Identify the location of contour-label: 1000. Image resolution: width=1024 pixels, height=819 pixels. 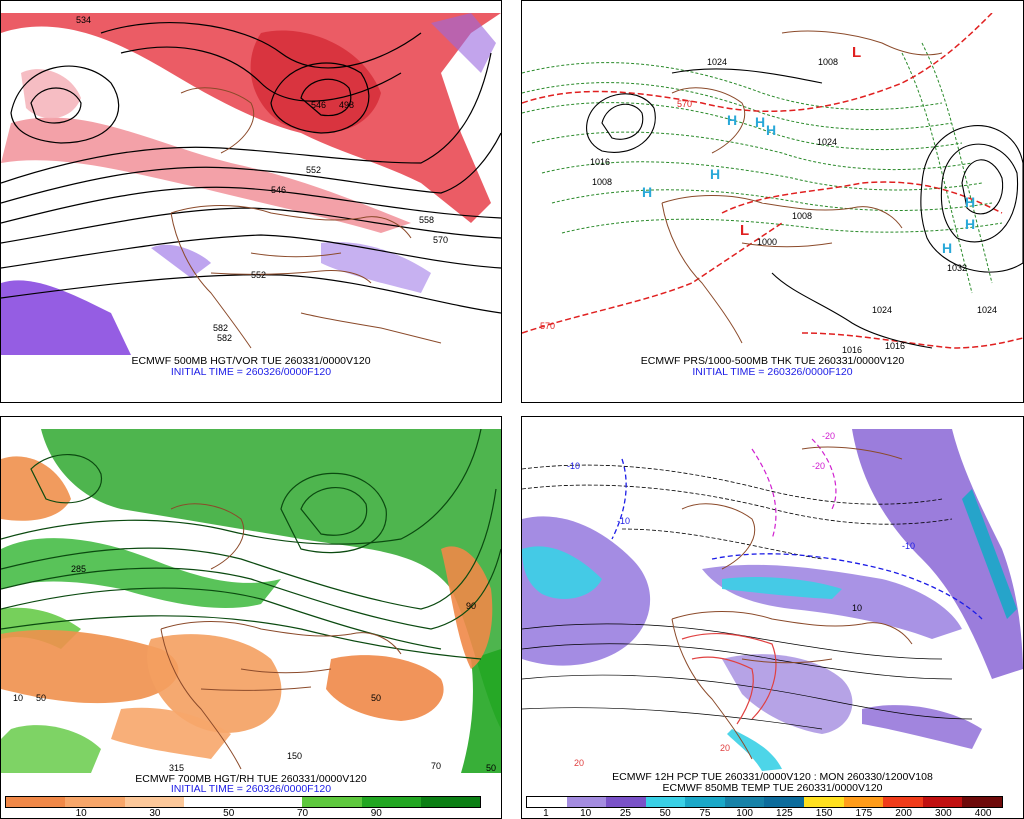
(767, 242).